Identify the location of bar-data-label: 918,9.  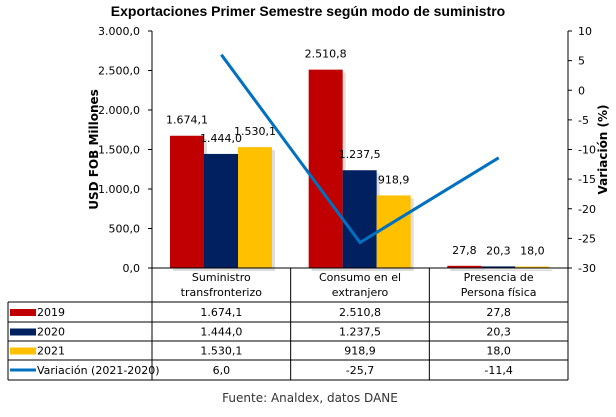
(394, 179).